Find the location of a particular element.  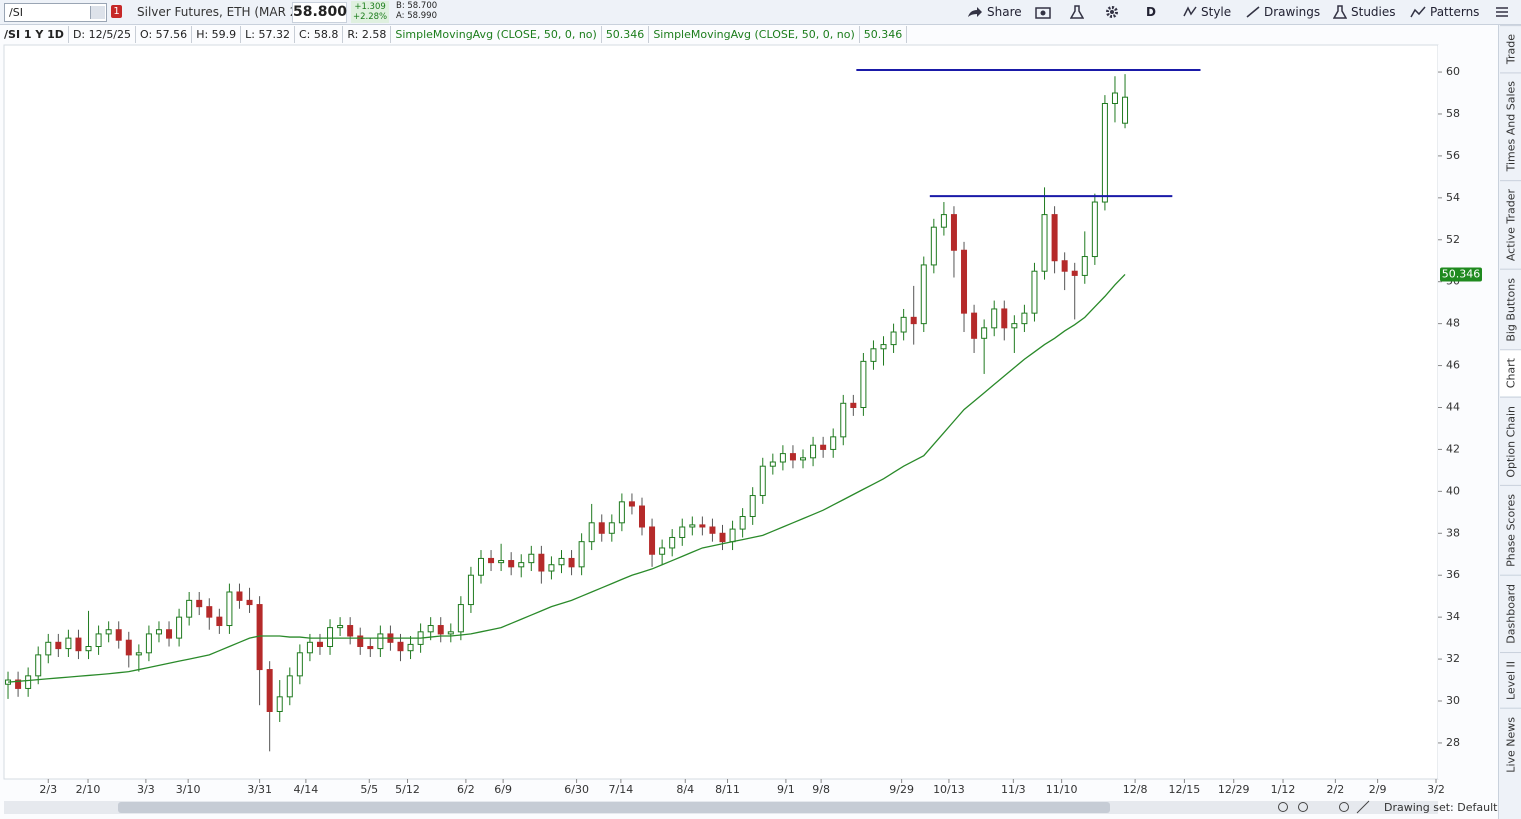

snapshot-icon is located at coordinates (1043, 12).